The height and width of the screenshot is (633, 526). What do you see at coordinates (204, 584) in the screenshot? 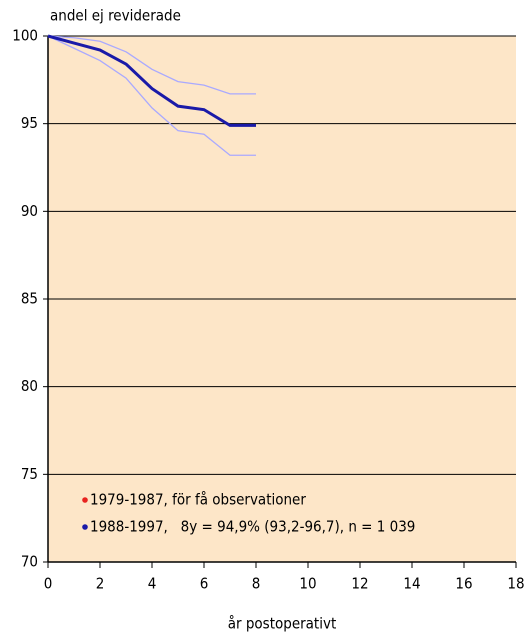
I see `x-tick-label: 6` at bounding box center [204, 584].